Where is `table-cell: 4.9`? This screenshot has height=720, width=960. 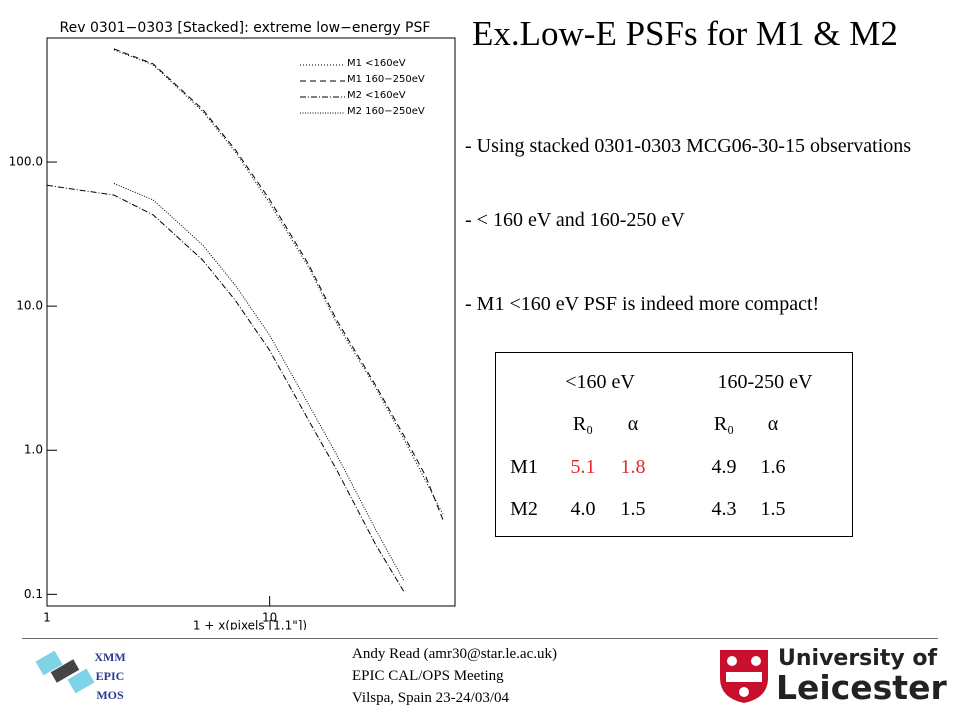 table-cell: 4.9 is located at coordinates (724, 467).